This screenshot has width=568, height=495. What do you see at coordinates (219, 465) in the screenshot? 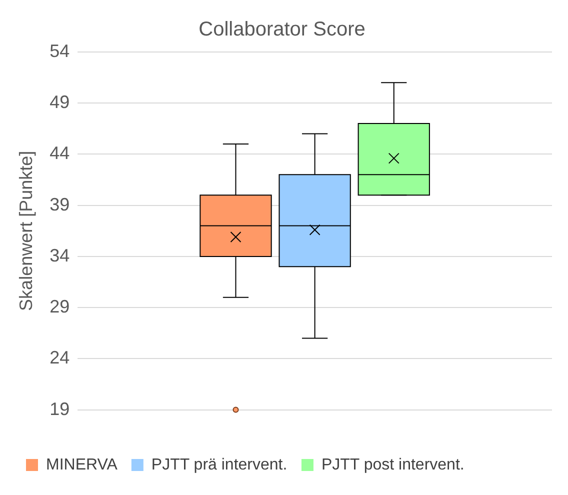
I see `legend-label: PJTT prä intervent.` at bounding box center [219, 465].